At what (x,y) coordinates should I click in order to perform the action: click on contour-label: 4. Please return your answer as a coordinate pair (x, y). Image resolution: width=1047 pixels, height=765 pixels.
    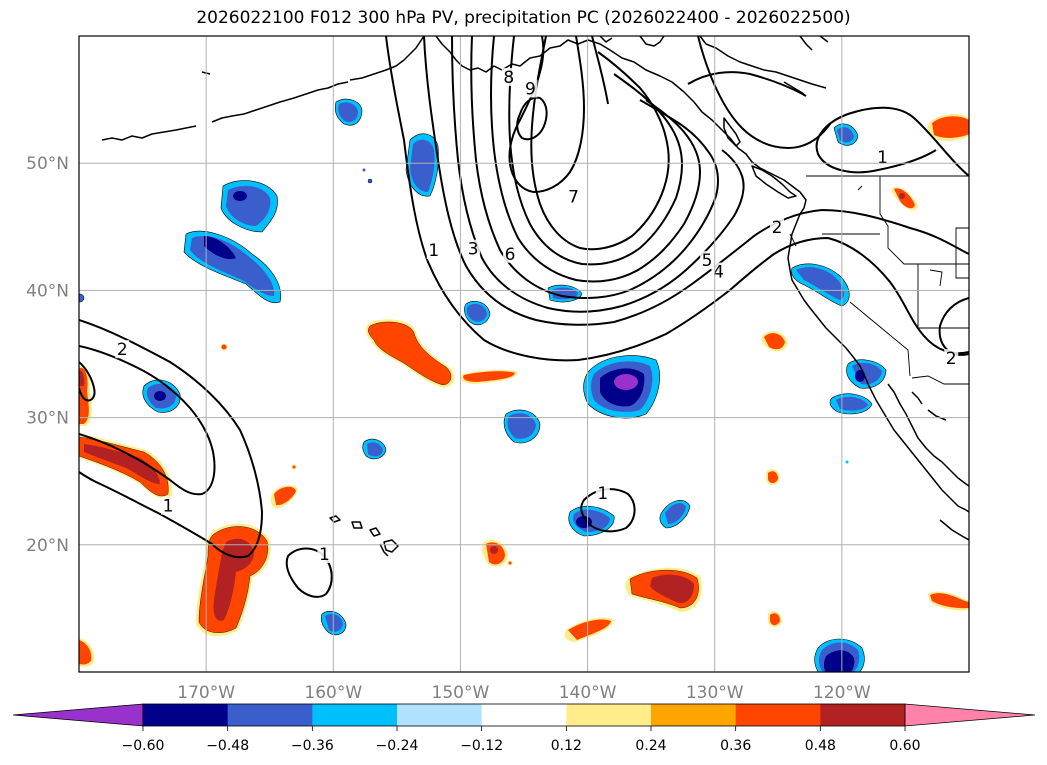
    Looking at the image, I should click on (718, 273).